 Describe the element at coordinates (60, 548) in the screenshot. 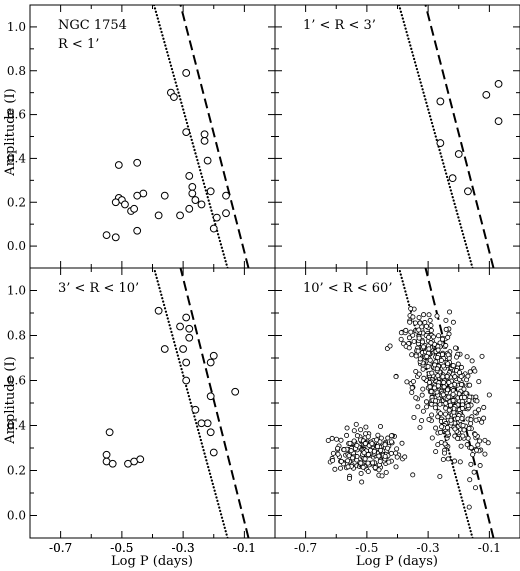

I see `x-tick-label: -0.7` at that location.